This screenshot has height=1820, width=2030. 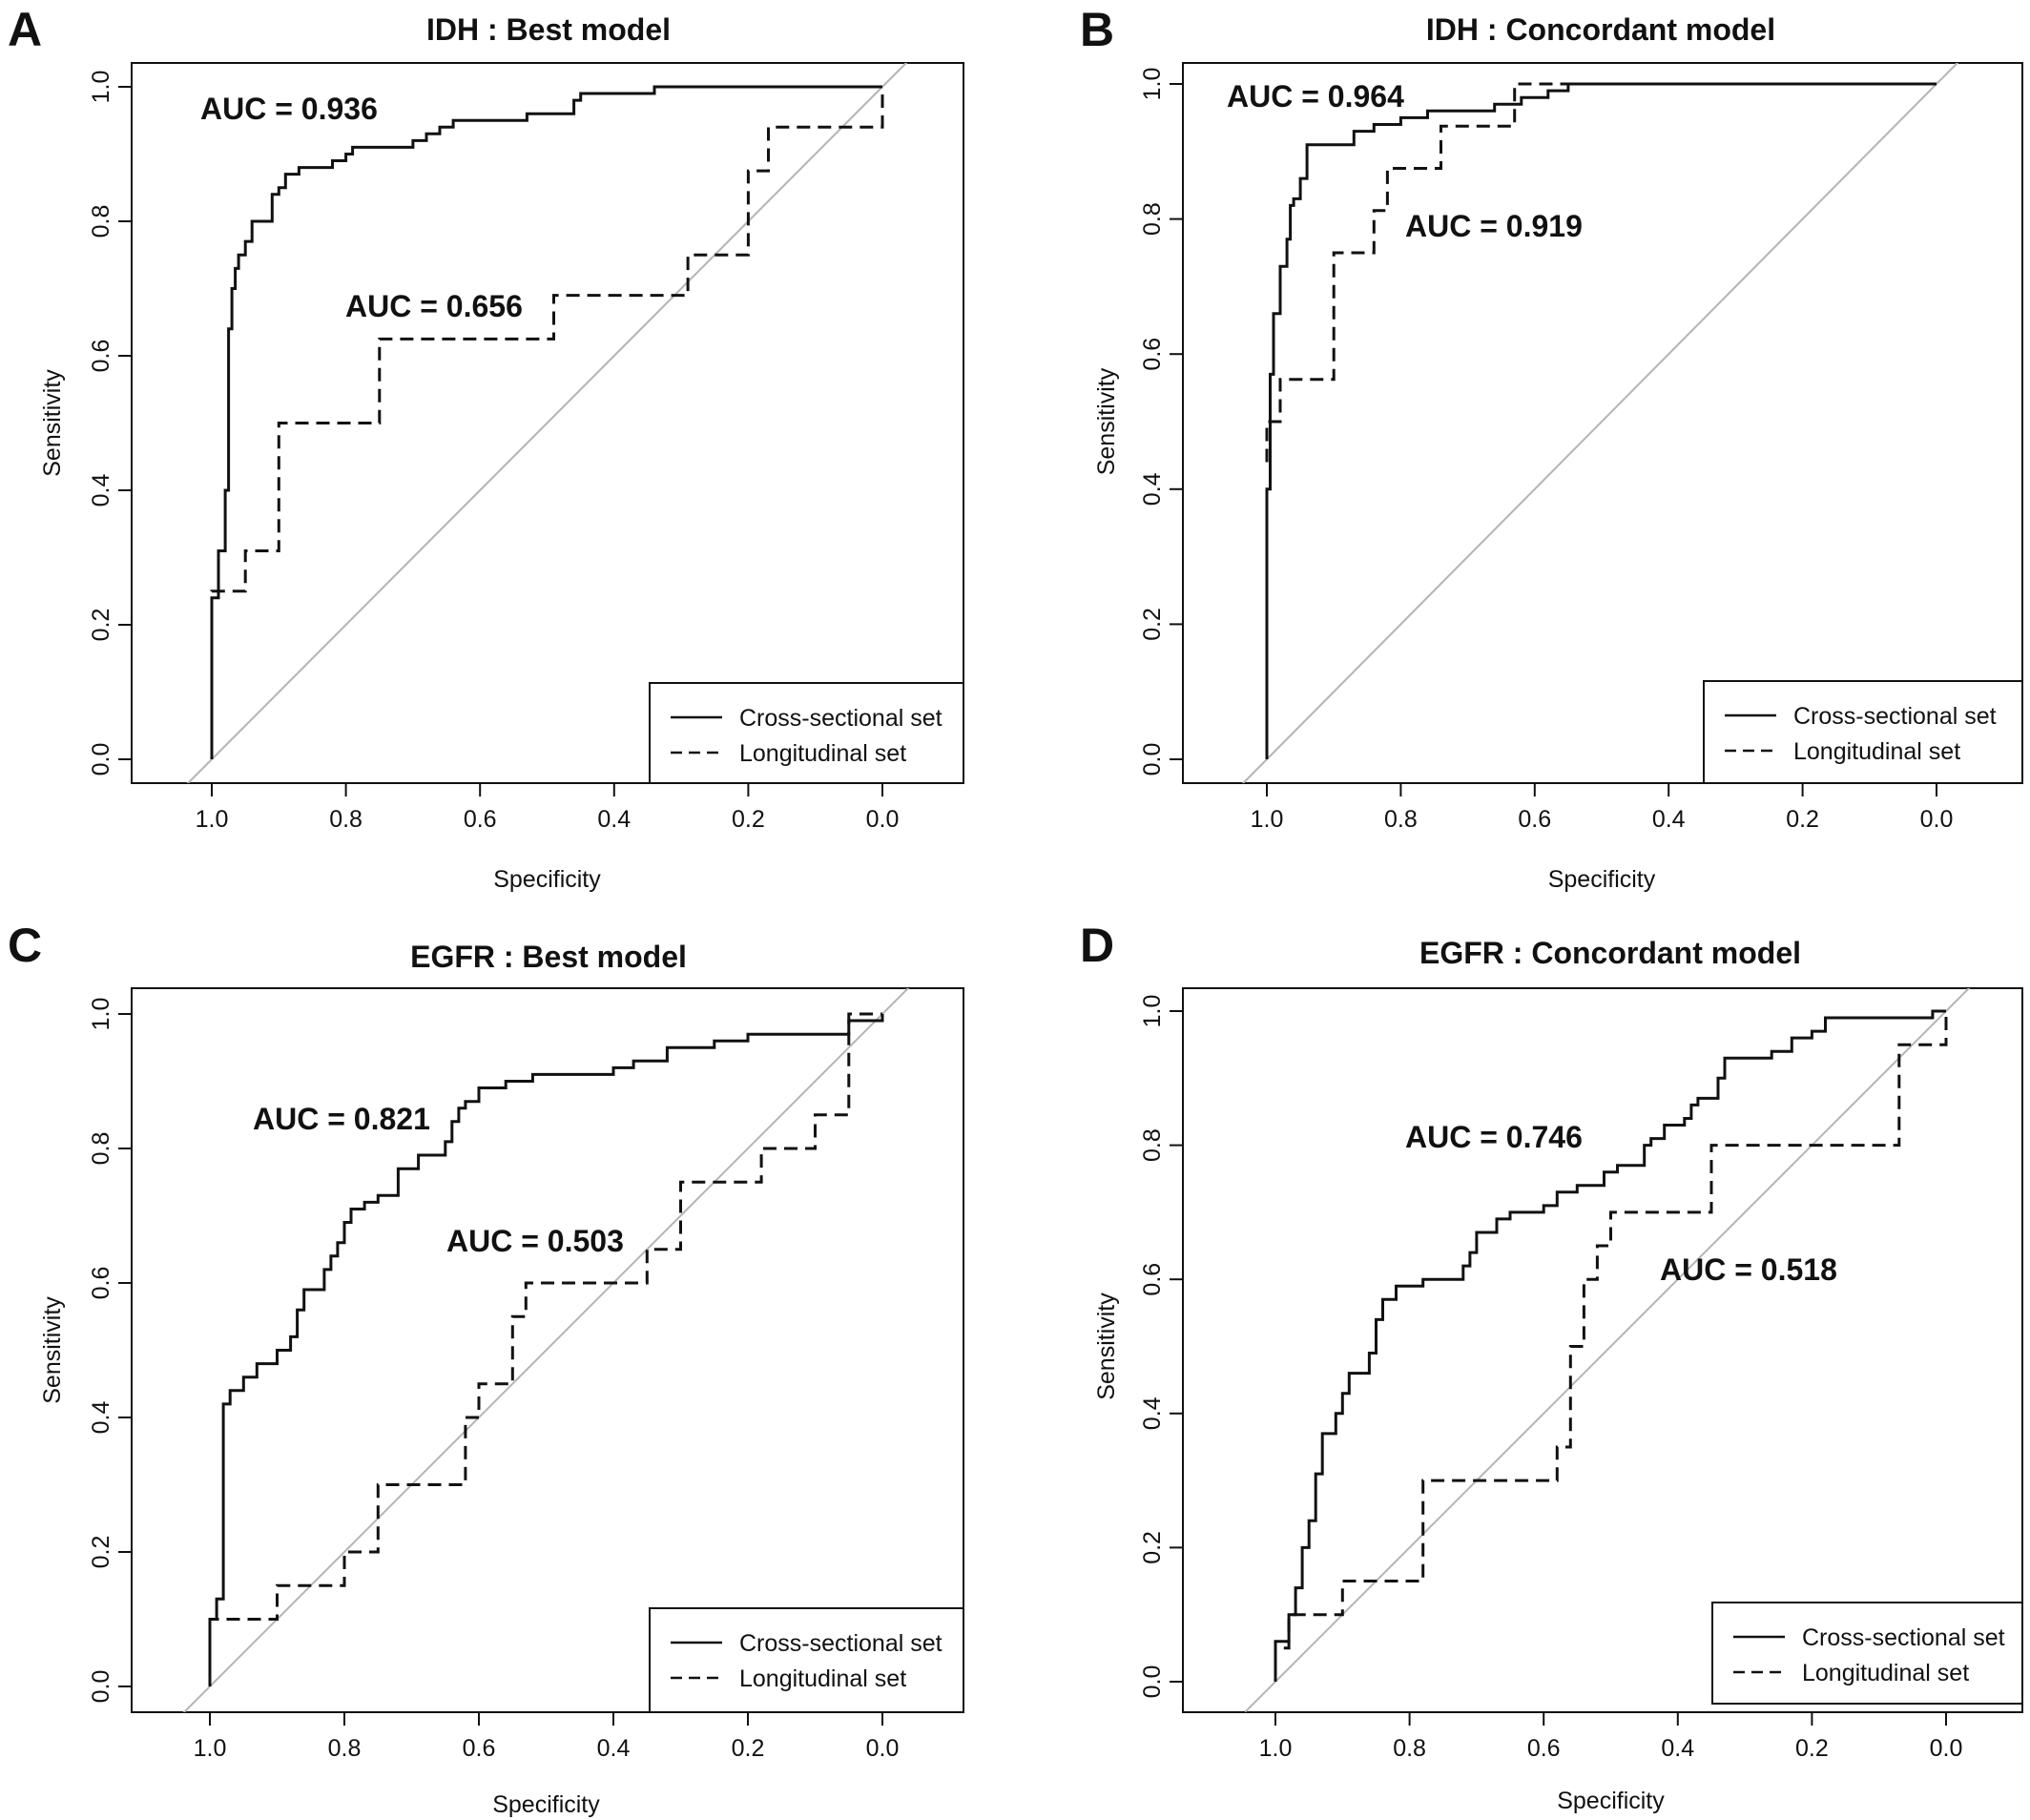 What do you see at coordinates (535, 1241) in the screenshot?
I see `auc-label: AUC = 0.503` at bounding box center [535, 1241].